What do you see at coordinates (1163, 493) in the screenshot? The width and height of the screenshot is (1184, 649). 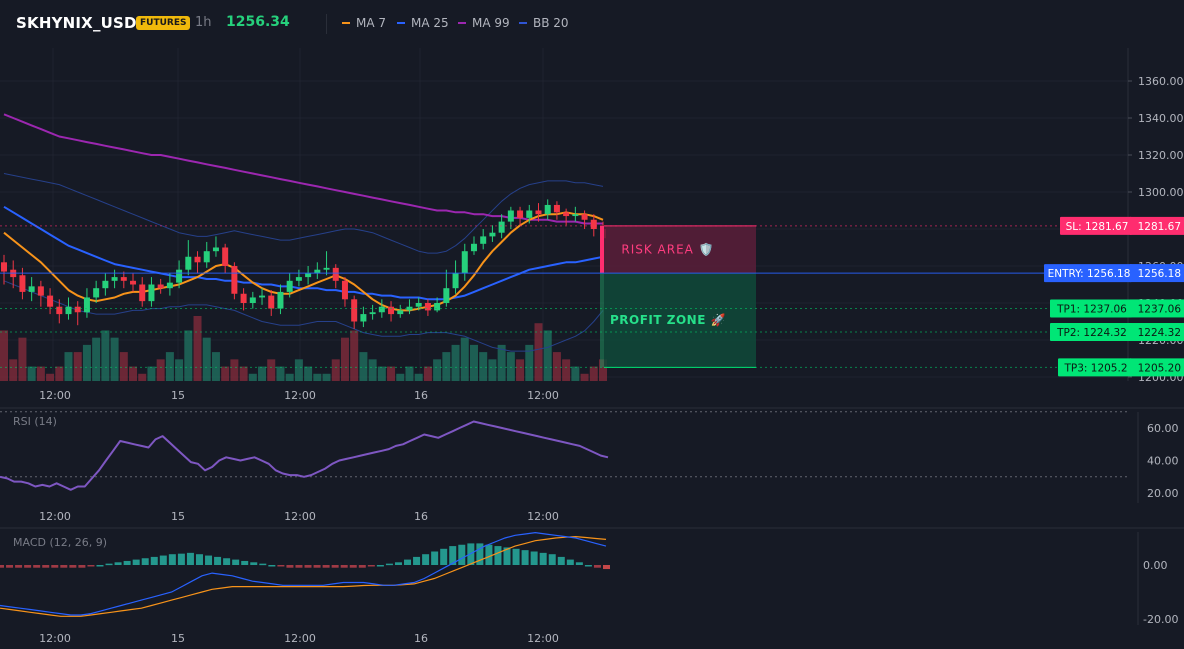 I see `rsi-axis-tick: 20.00` at bounding box center [1163, 493].